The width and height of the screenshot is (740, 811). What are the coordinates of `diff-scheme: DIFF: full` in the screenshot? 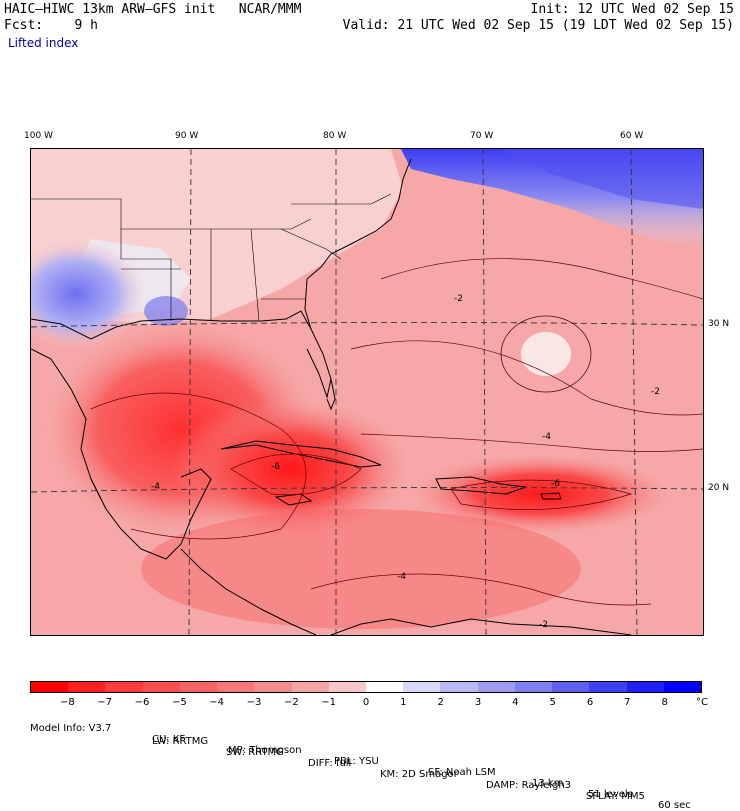 It's located at (330, 763).